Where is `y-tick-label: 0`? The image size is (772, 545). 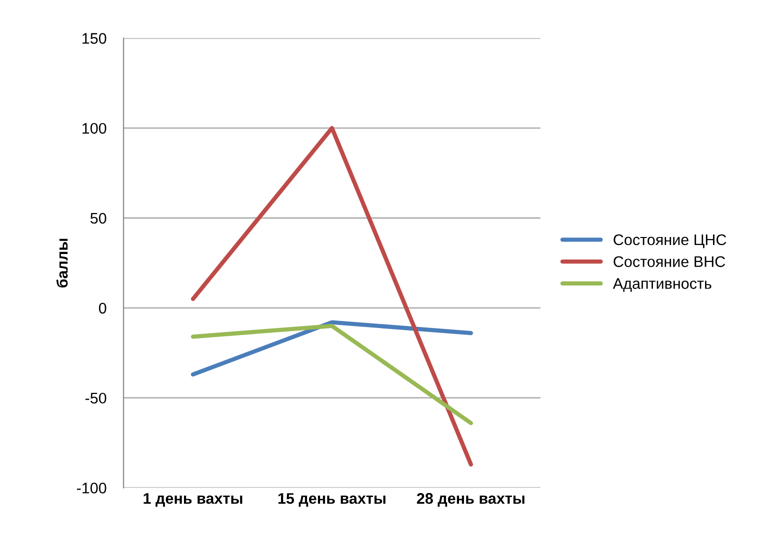 y-tick-label: 0 is located at coordinates (102, 308).